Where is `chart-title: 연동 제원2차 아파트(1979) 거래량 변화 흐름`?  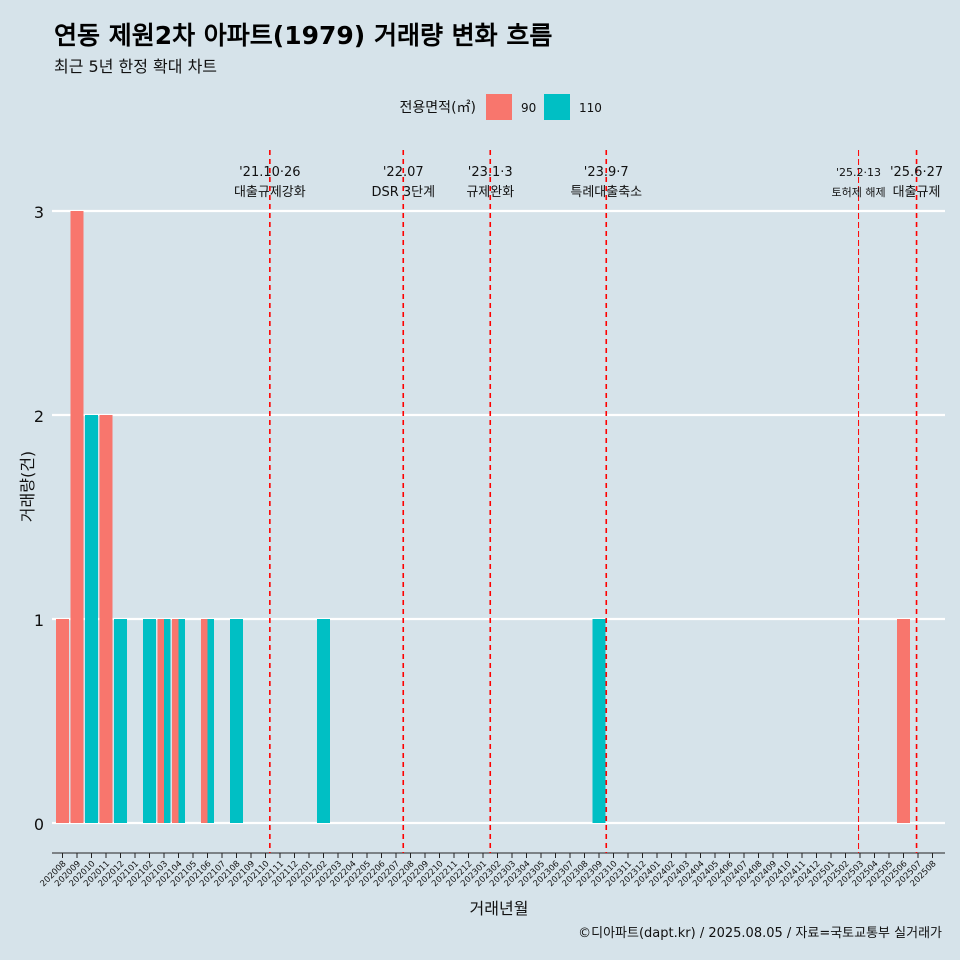 chart-title: 연동 제원2차 아파트(1979) 거래량 변화 흐름 is located at coordinates (303, 35).